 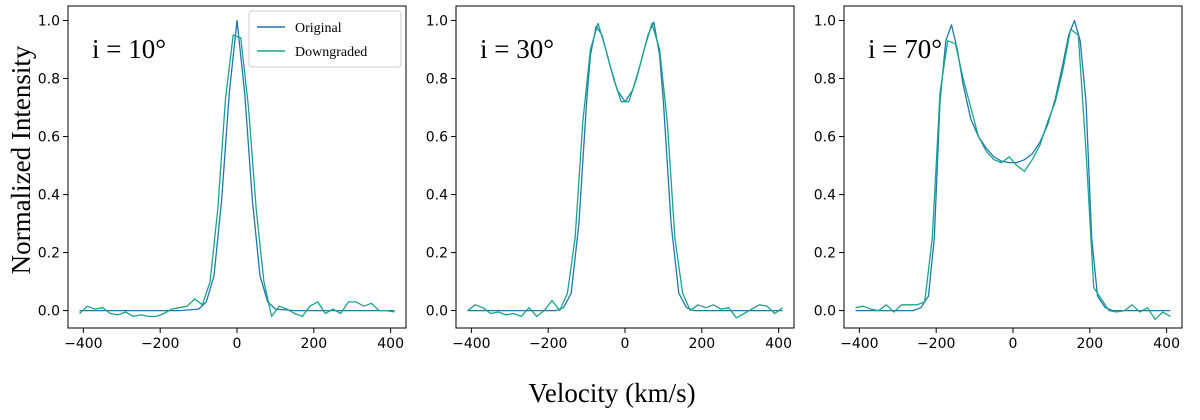 I want to click on legend-box, so click(x=325, y=39).